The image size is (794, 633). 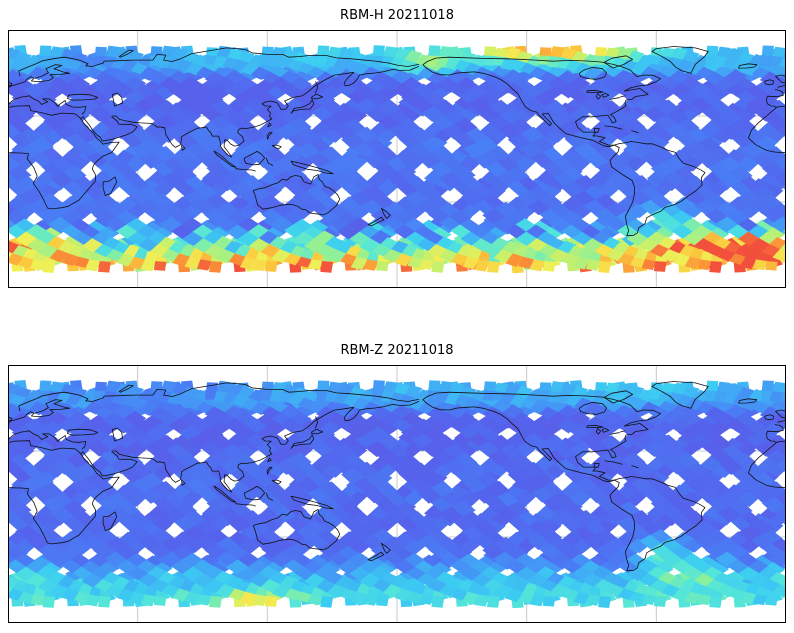 What do you see at coordinates (397, 350) in the screenshot?
I see `panel-title-rbm-z: RBM-Z 20211018` at bounding box center [397, 350].